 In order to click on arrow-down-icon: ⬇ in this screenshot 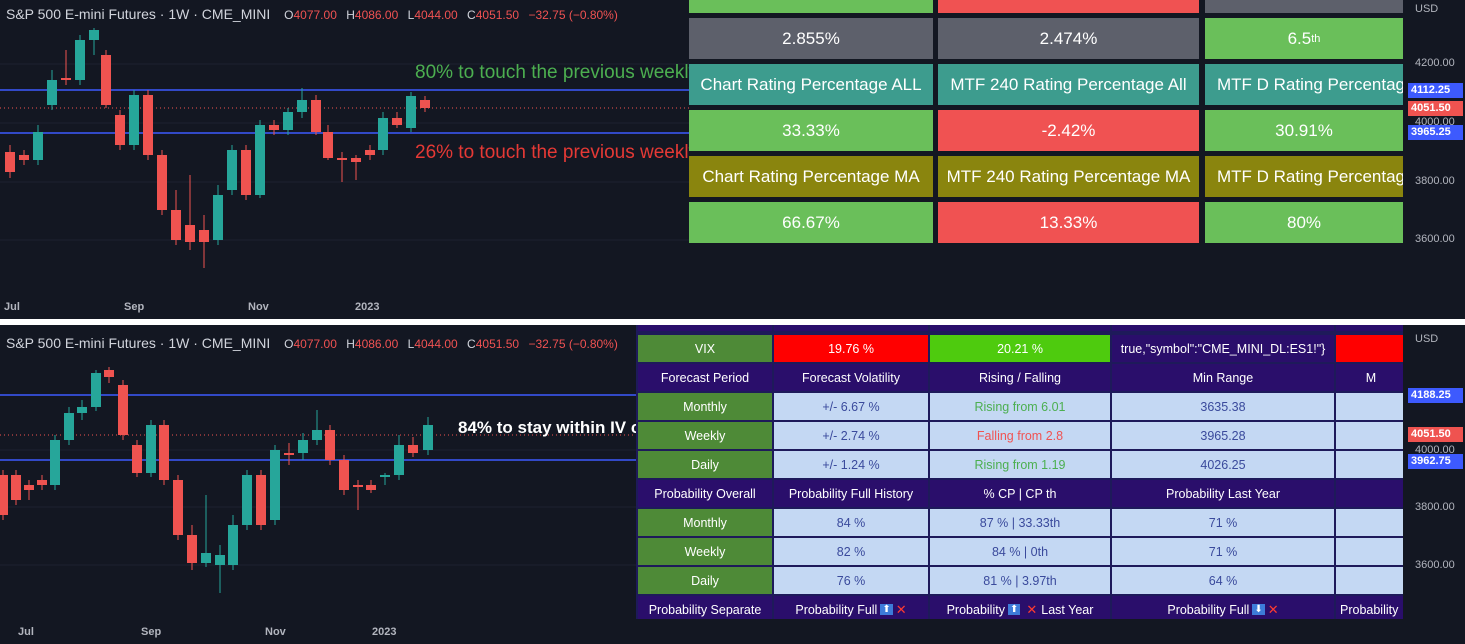, I will do `click(1258, 609)`.